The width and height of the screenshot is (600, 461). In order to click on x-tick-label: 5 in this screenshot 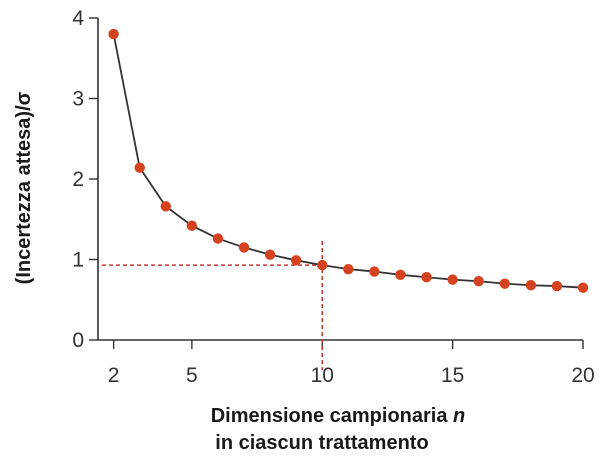, I will do `click(192, 375)`.